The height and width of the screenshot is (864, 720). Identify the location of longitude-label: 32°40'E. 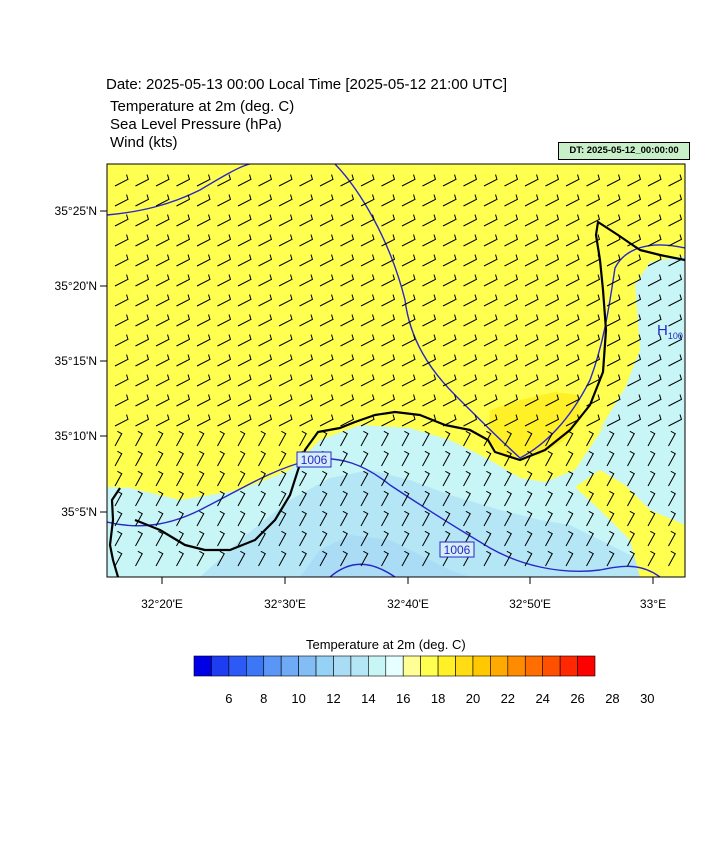
(408, 604).